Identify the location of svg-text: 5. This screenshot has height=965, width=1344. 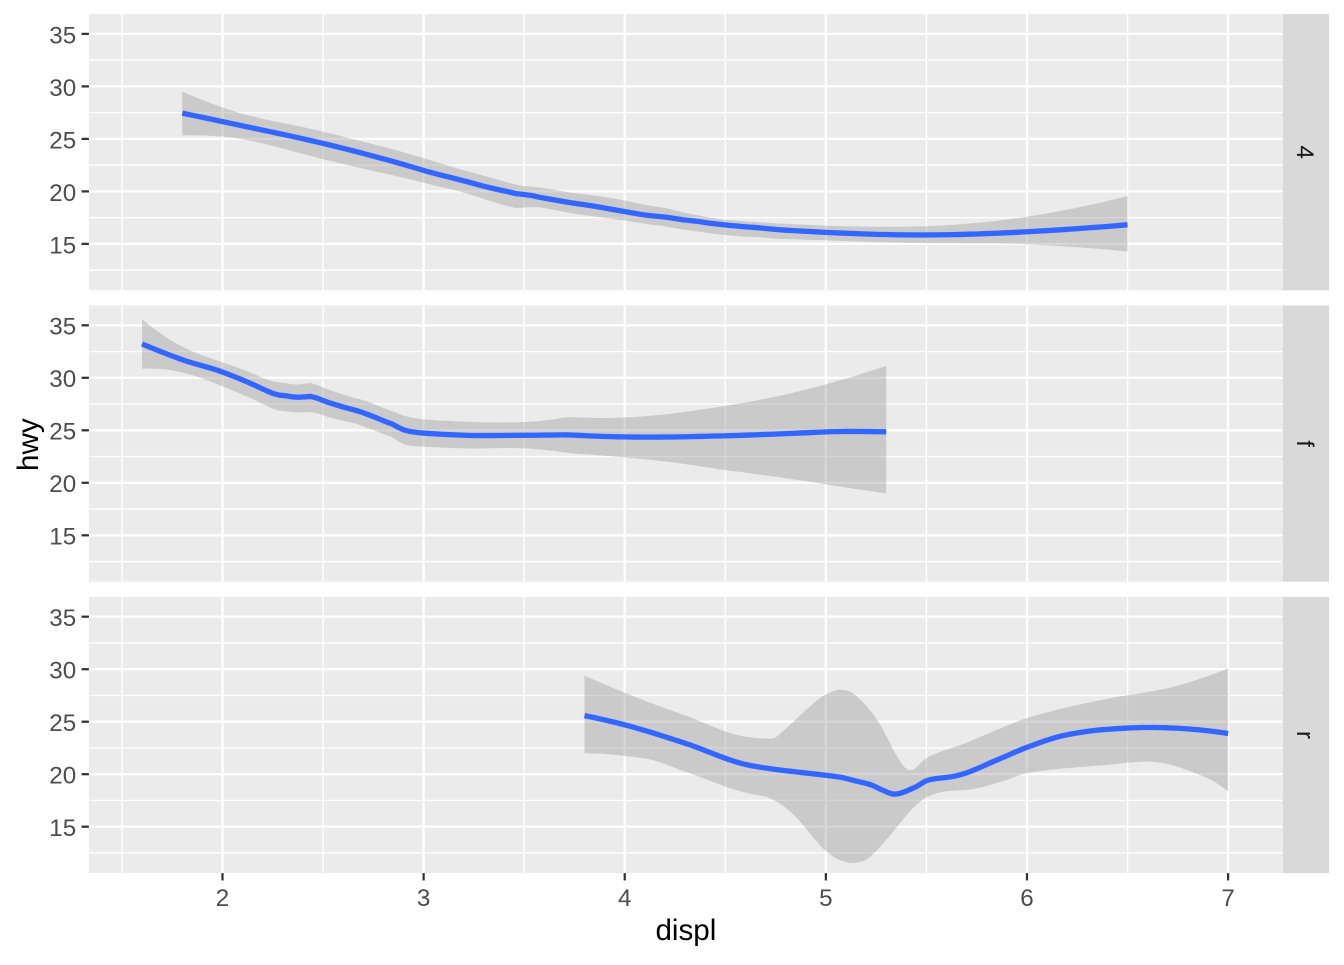
(825, 898).